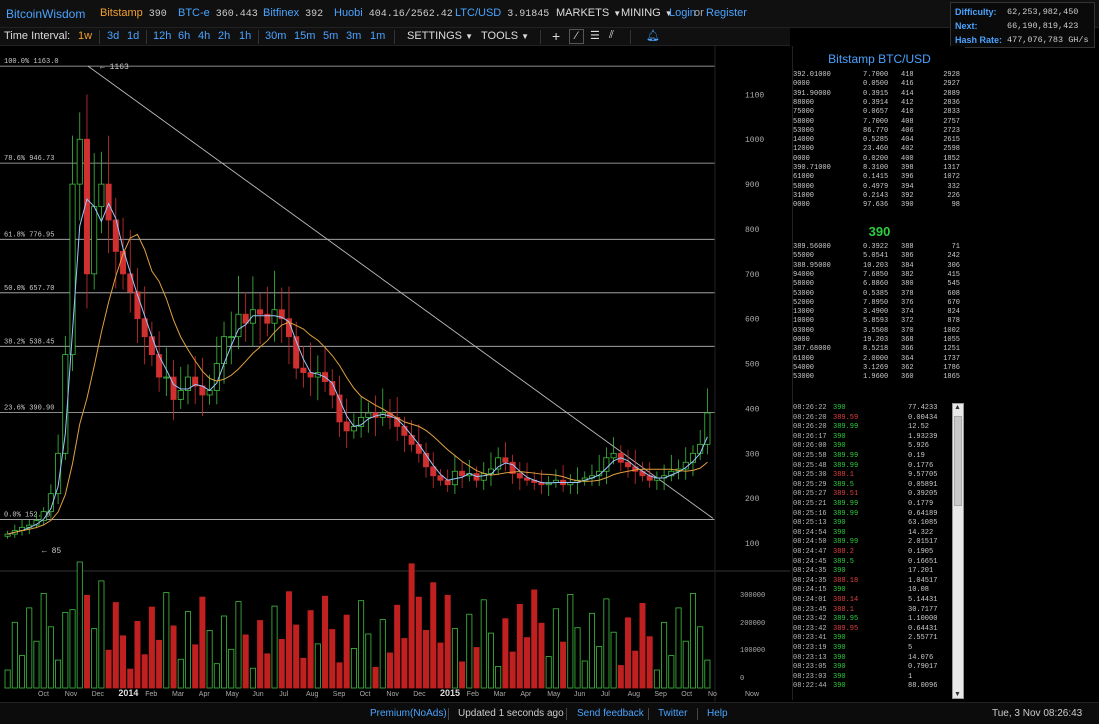  I want to click on order-book-row: 13000 3.4900 374 824, so click(879, 313).